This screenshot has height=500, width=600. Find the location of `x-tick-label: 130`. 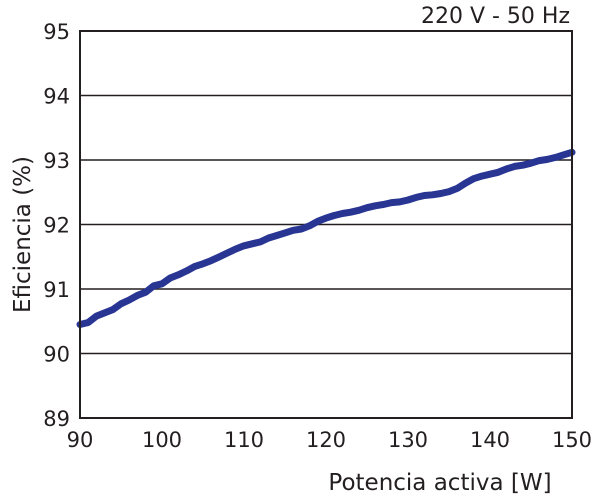

x-tick-label: 130 is located at coordinates (408, 440).